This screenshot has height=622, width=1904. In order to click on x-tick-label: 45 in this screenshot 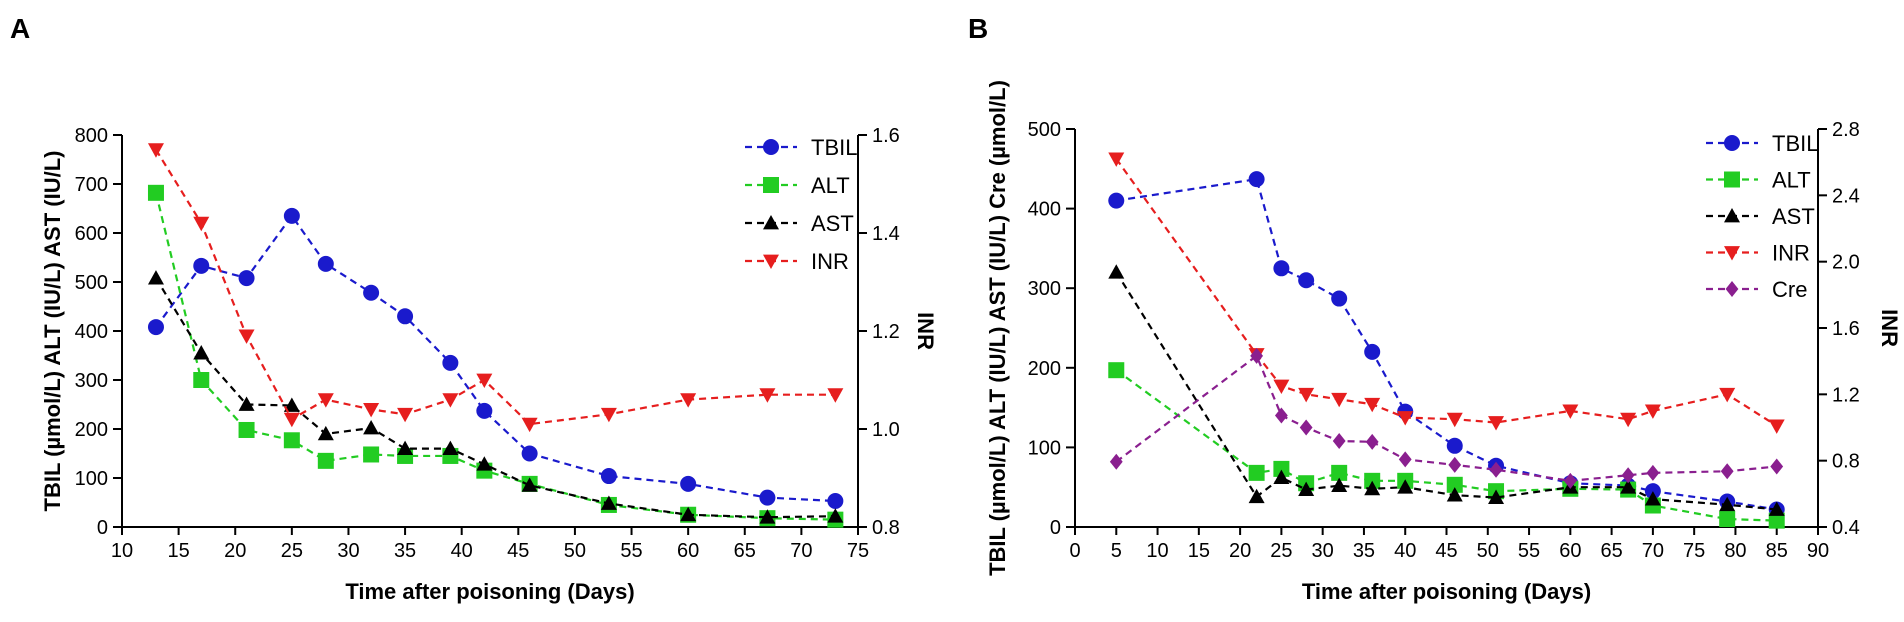, I will do `click(518, 551)`.